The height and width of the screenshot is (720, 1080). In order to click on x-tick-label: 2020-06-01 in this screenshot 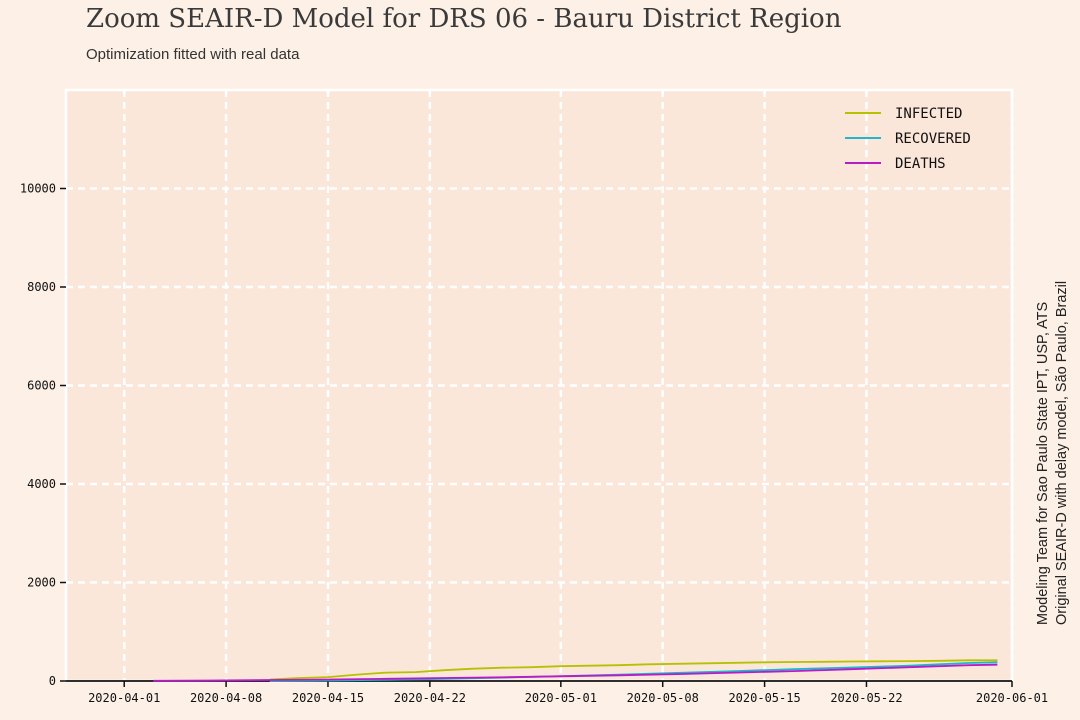, I will do `click(1012, 698)`.